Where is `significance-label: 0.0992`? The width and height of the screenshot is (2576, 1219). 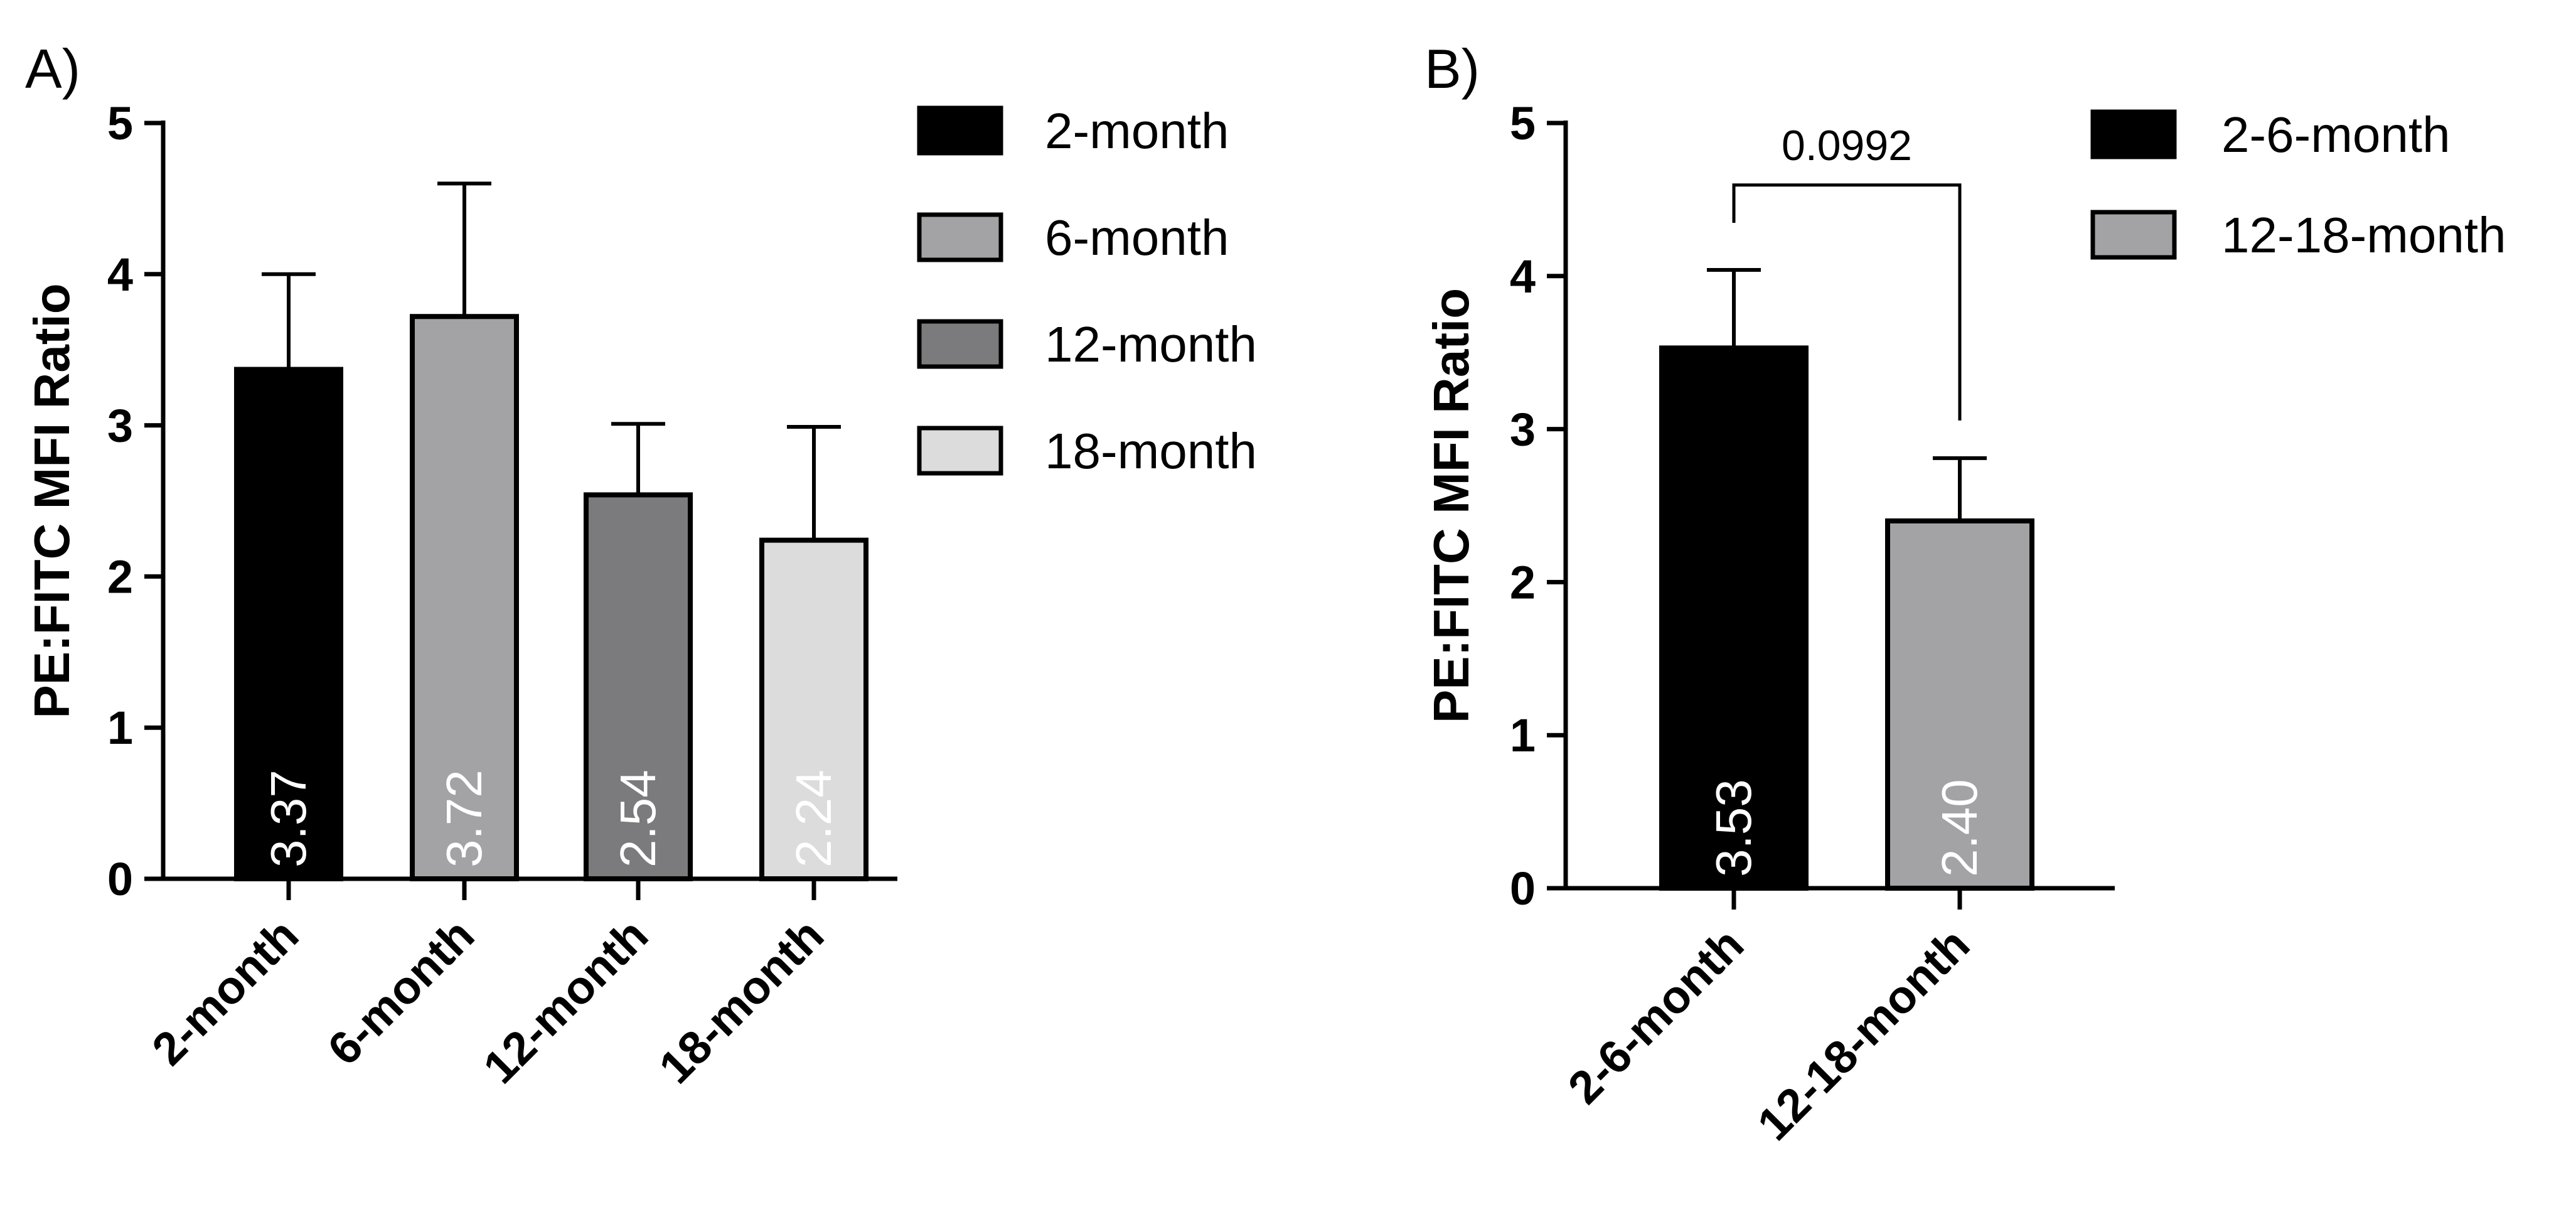 significance-label: 0.0992 is located at coordinates (1847, 145).